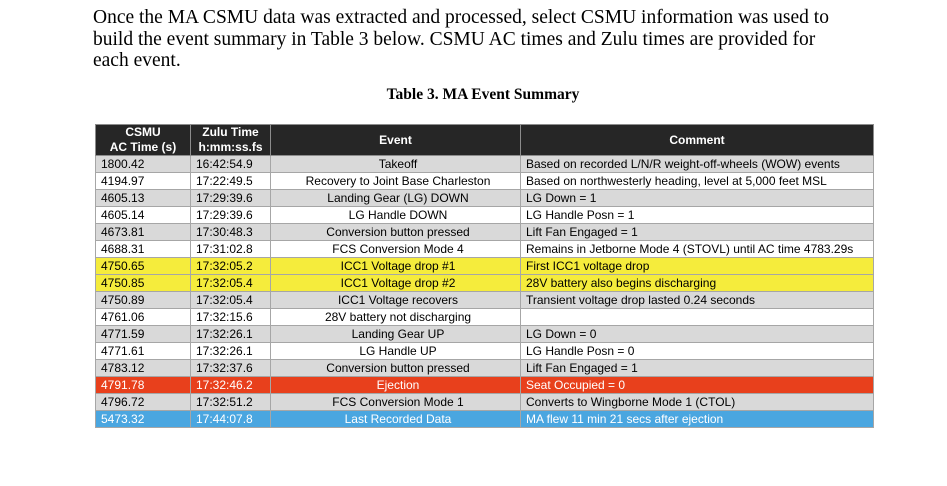 The image size is (947, 486). What do you see at coordinates (697, 419) in the screenshot?
I see `comment-cell: MA flew 11 min 21 secs after ejection` at bounding box center [697, 419].